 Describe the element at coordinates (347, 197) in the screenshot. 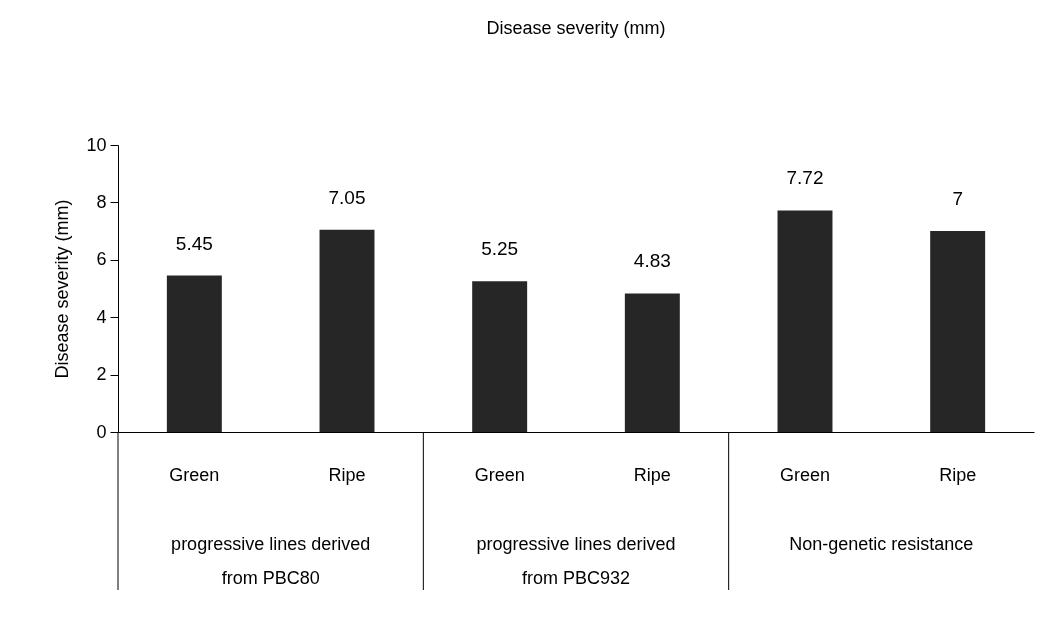

I see `data-label: 7.05` at that location.